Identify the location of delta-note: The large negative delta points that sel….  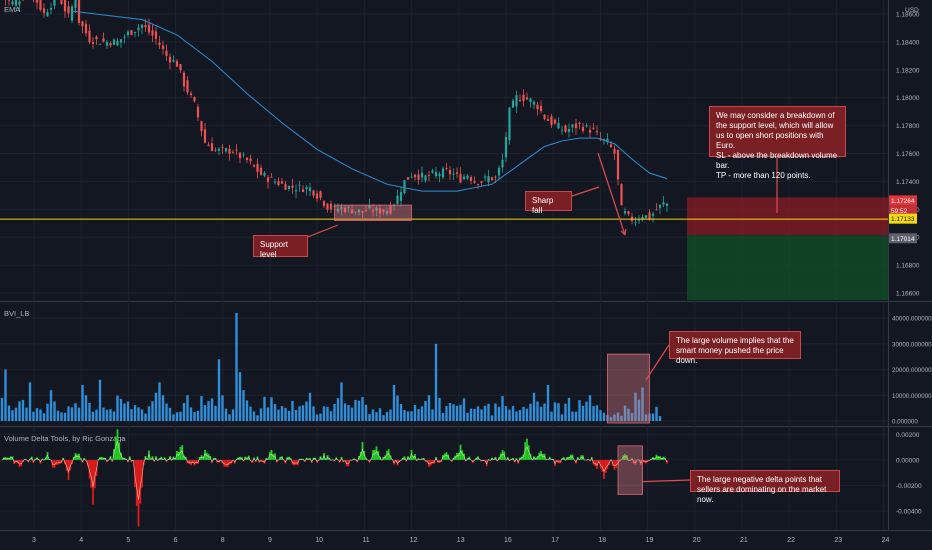
(765, 487).